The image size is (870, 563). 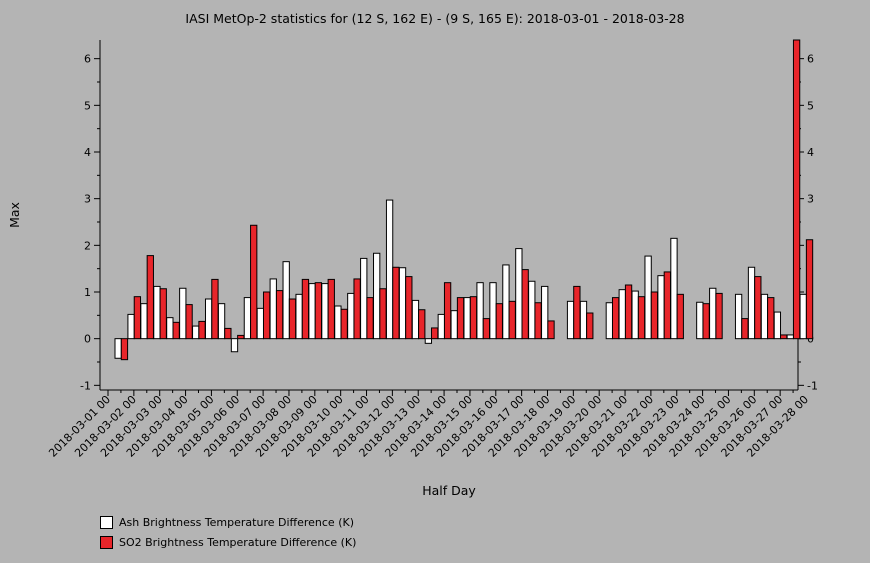 What do you see at coordinates (87, 59) in the screenshot?
I see `y-tick-label-left: 6` at bounding box center [87, 59].